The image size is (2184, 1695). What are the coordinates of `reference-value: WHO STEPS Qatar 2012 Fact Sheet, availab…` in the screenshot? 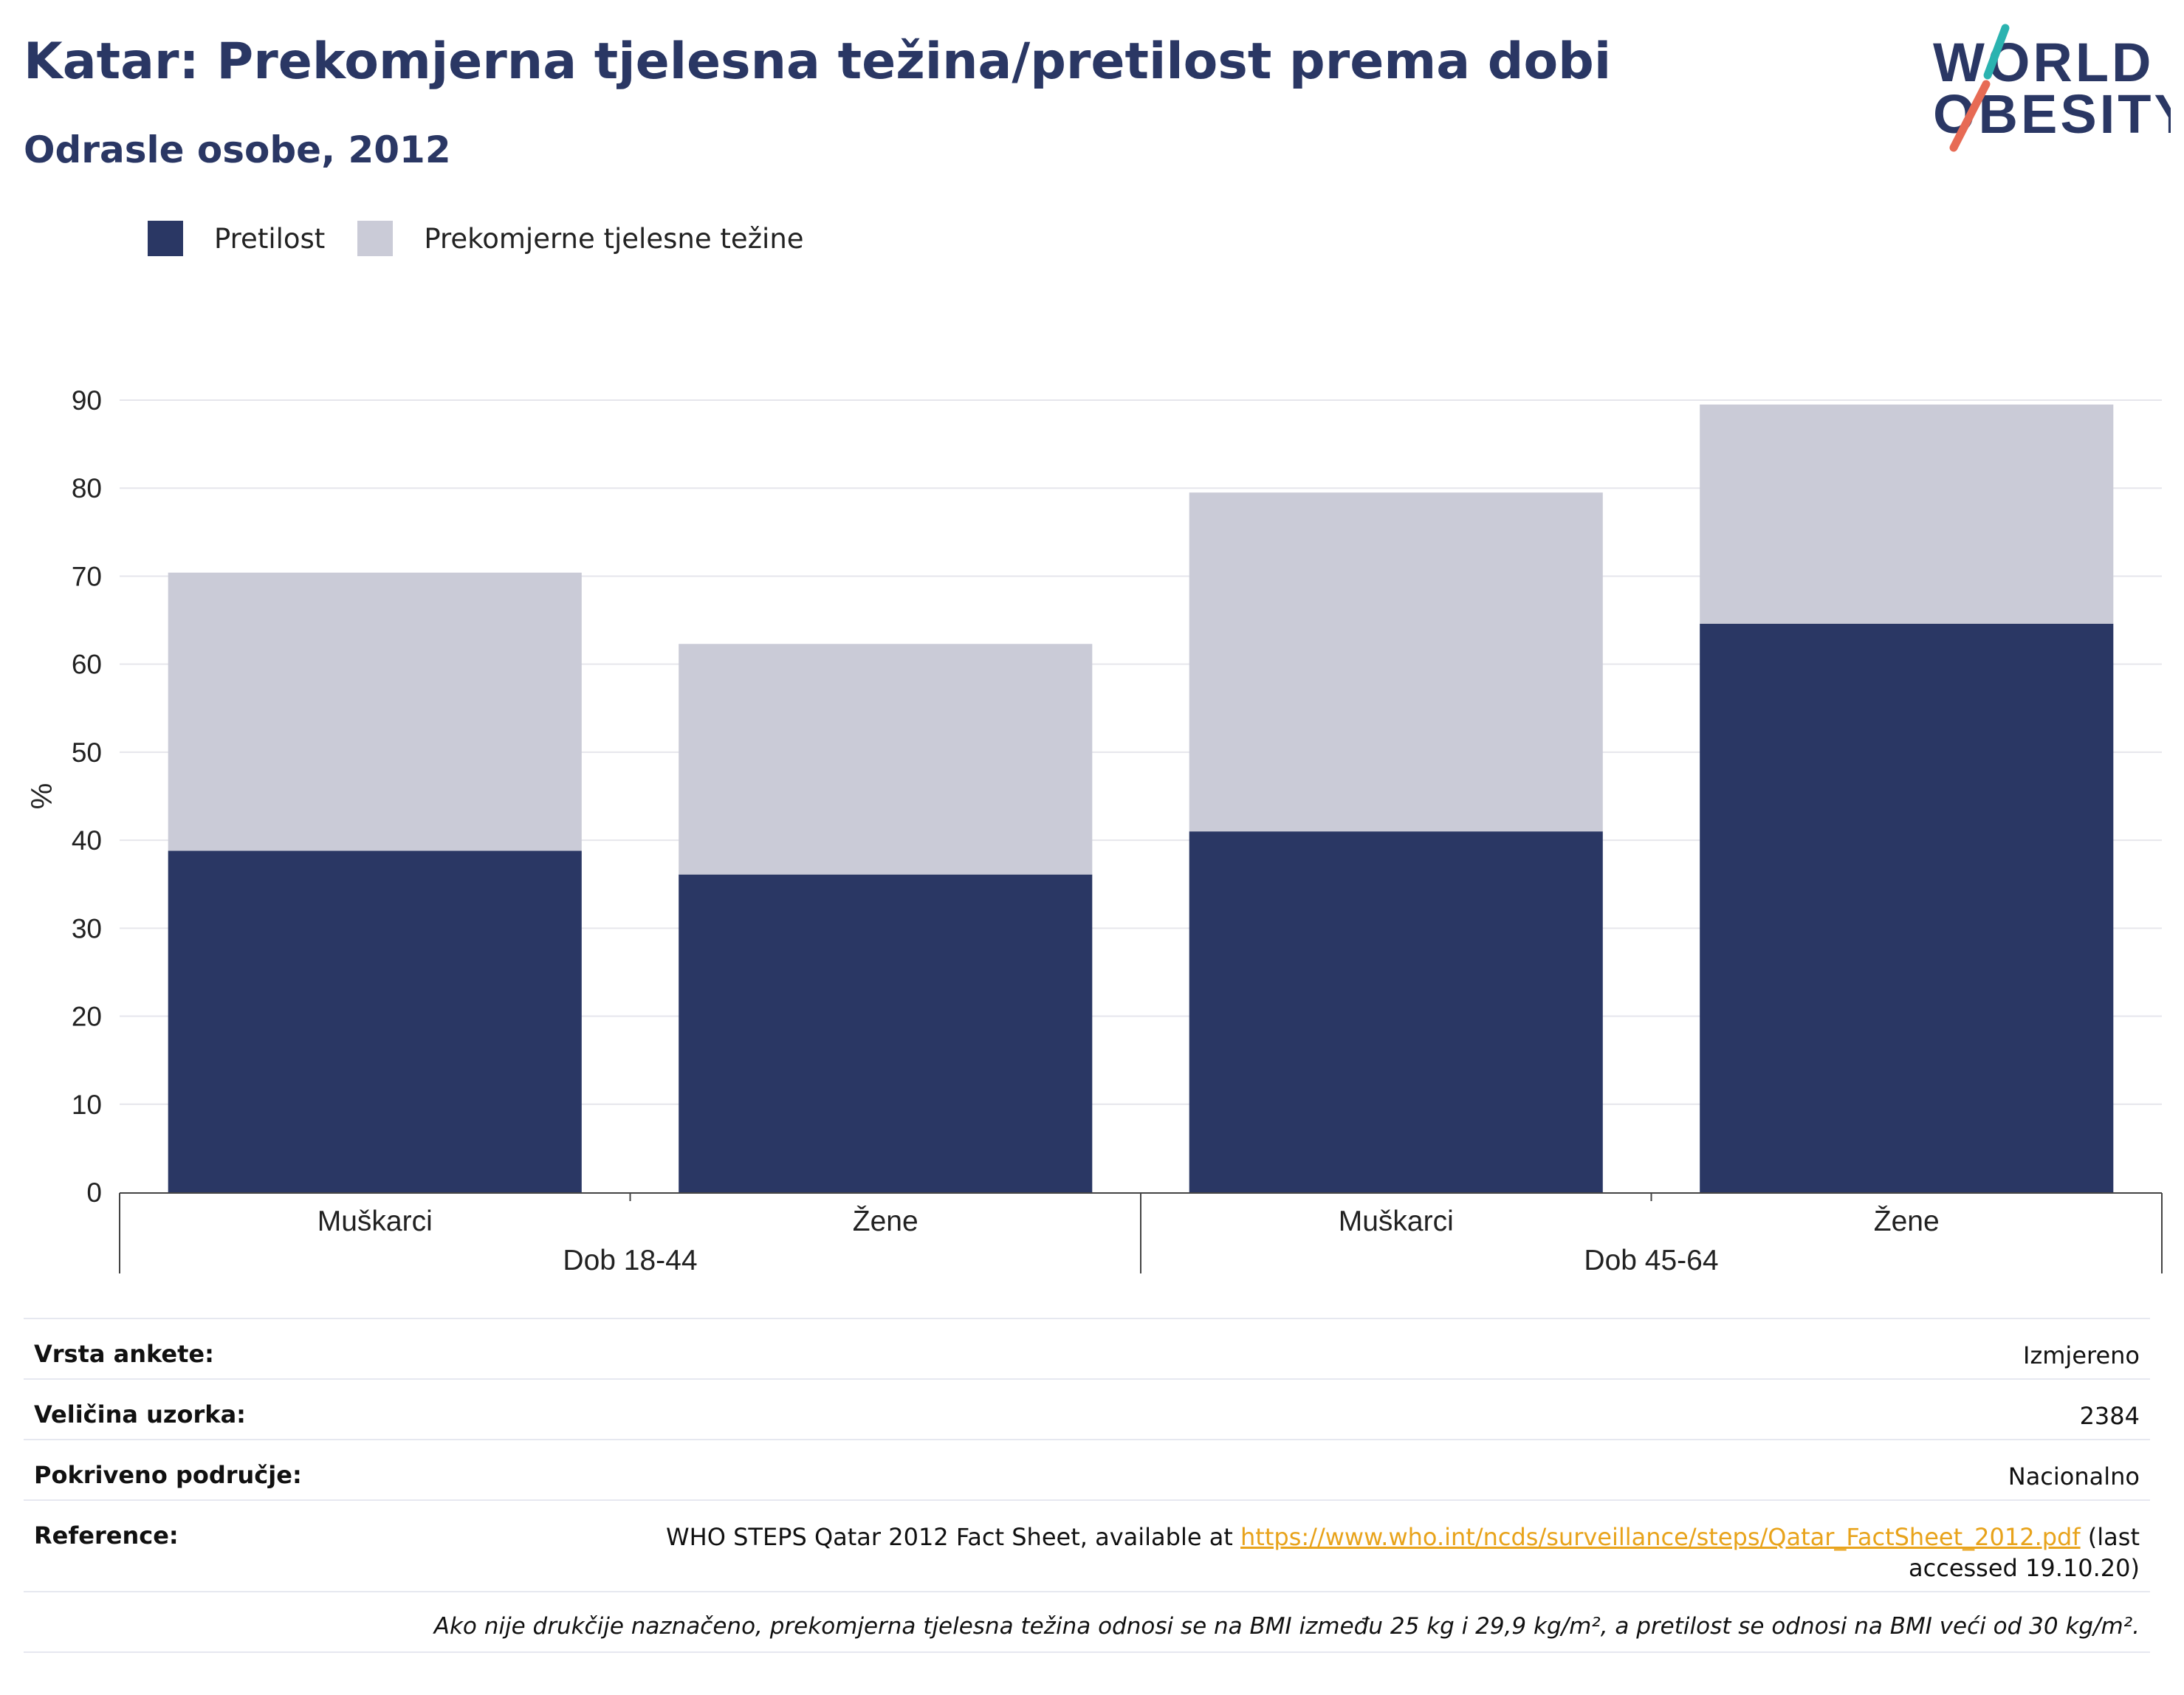 It's located at (1383, 1553).